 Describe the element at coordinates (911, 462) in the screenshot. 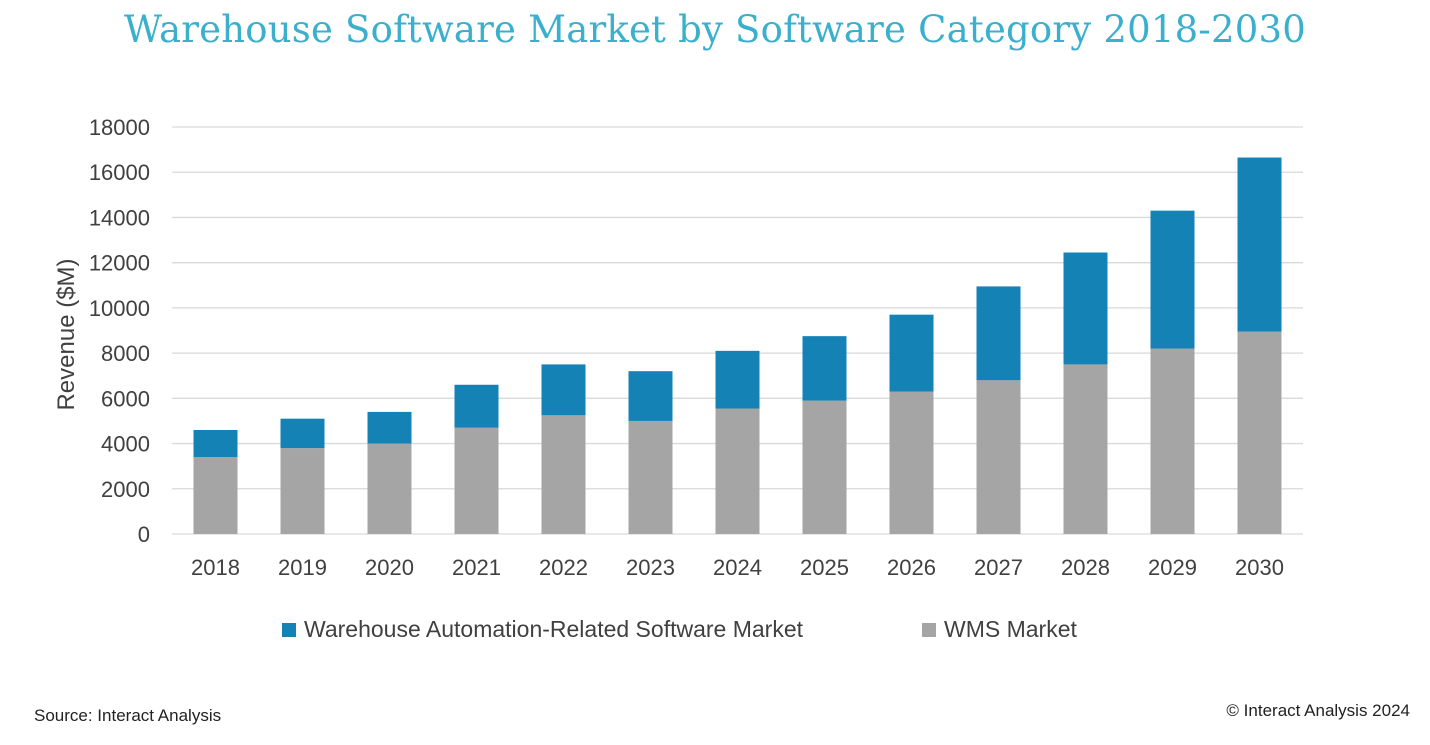

I see `bar-segment-wms-2026` at that location.